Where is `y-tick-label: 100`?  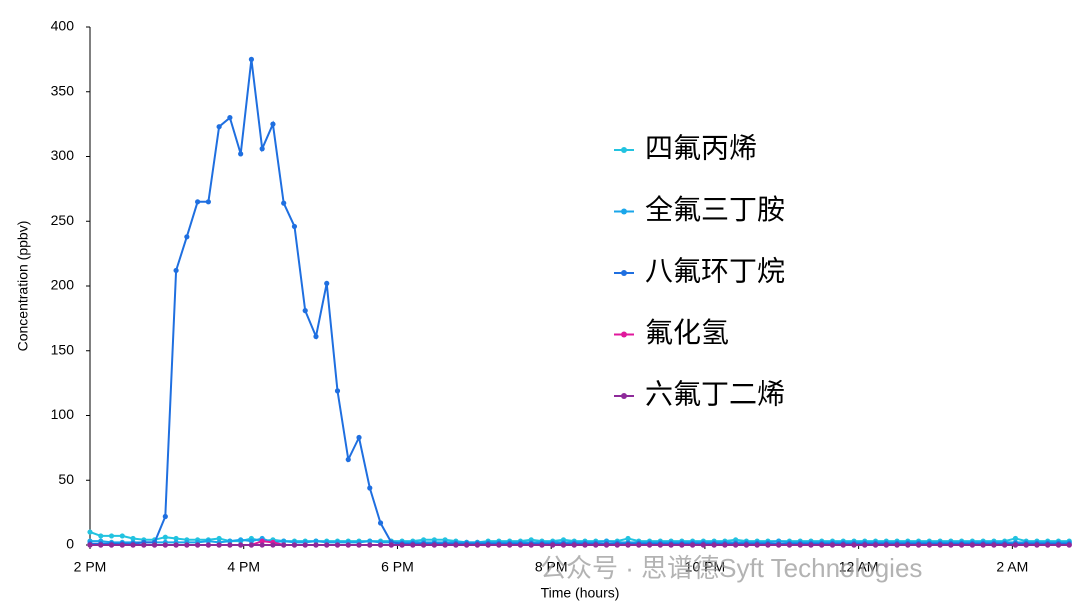 y-tick-label: 100 is located at coordinates (63, 414).